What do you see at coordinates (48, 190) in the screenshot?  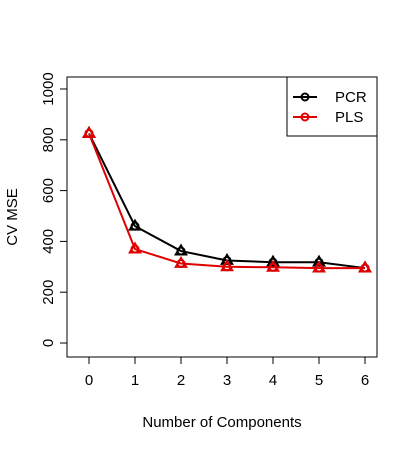 I see `y-tick-label: 600` at bounding box center [48, 190].